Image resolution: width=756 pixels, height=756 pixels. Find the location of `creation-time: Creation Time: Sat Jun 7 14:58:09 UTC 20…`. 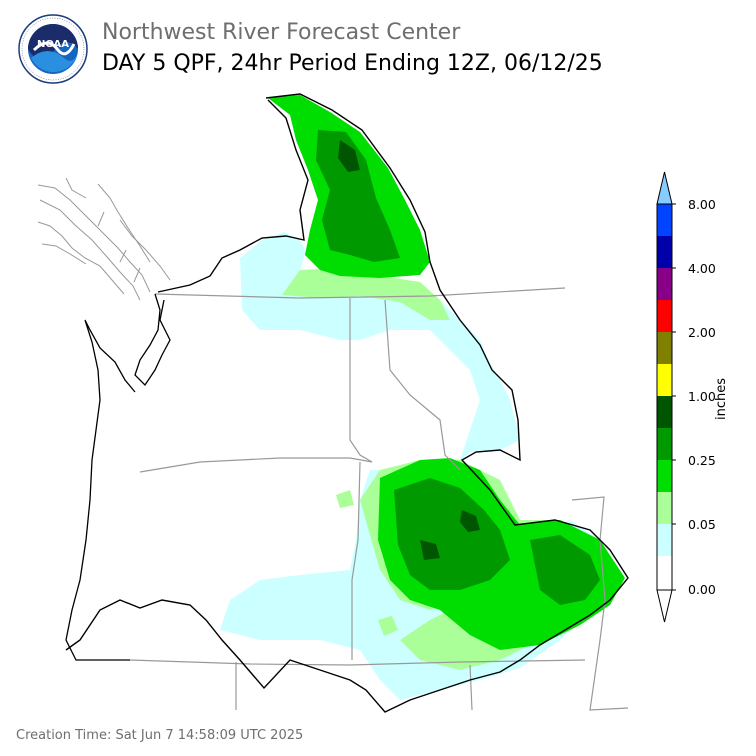

creation-time: Creation Time: Sat Jun 7 14:58:09 UTC 20… is located at coordinates (160, 735).